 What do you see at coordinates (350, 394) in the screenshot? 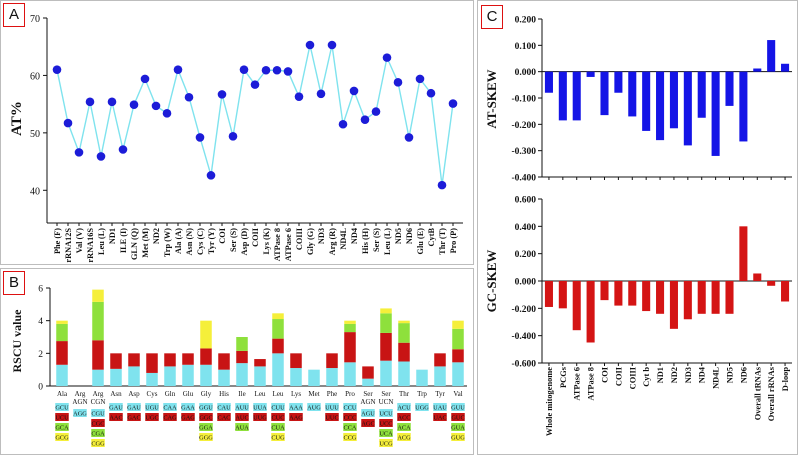
I see `x-tick-label: Pro` at bounding box center [350, 394].